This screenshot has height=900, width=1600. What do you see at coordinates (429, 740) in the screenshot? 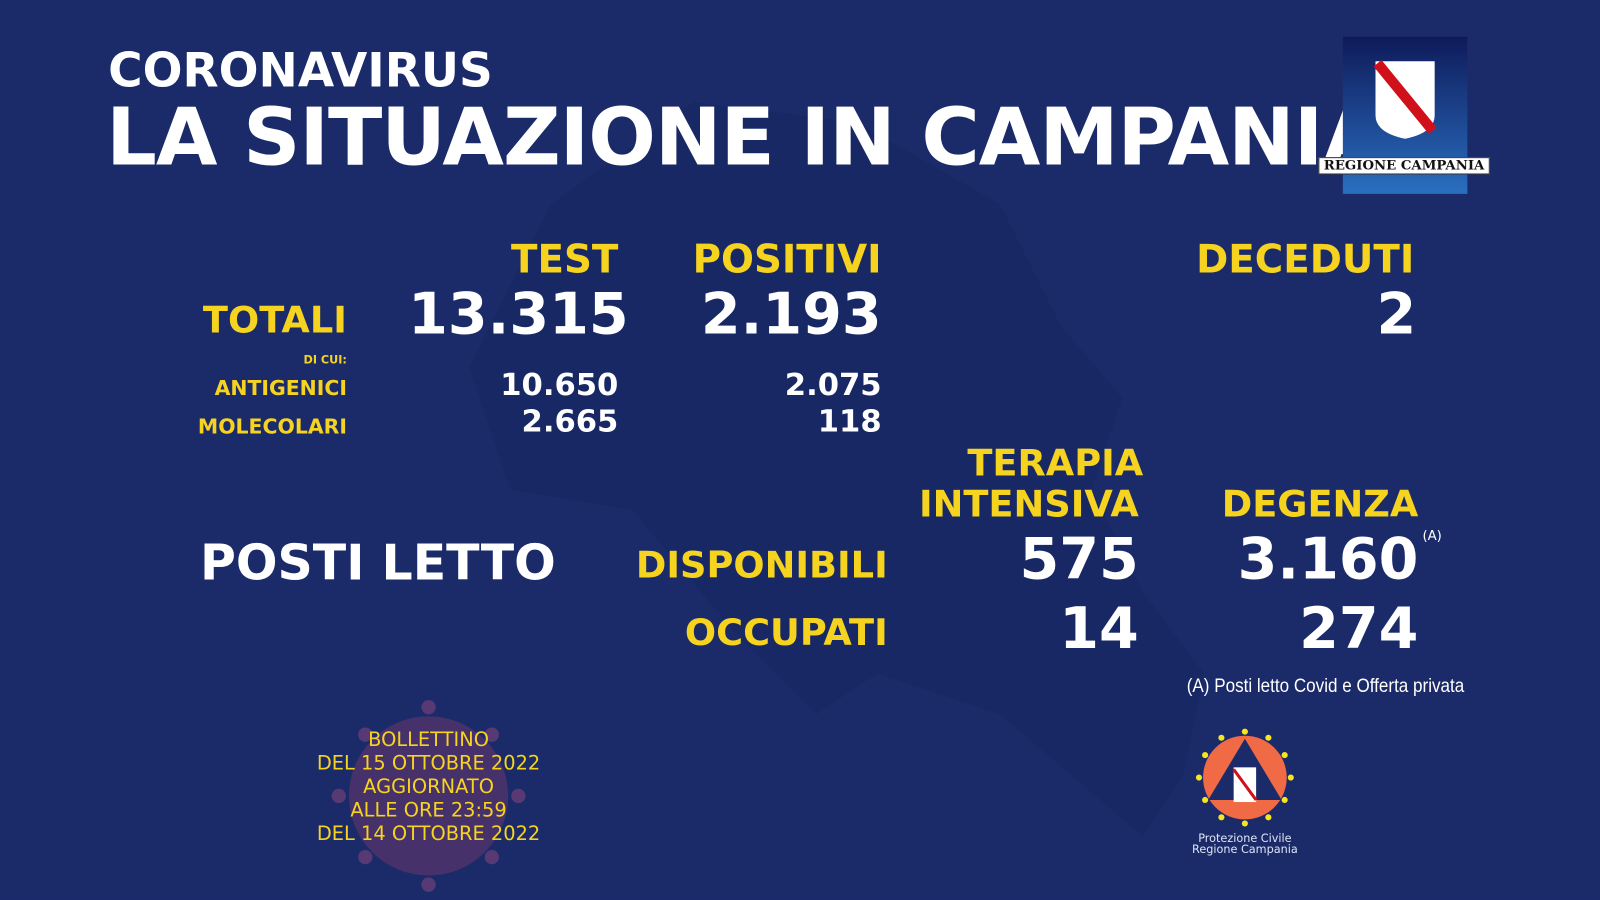
I see `bulletin-line: BOLLETTINO` at bounding box center [429, 740].